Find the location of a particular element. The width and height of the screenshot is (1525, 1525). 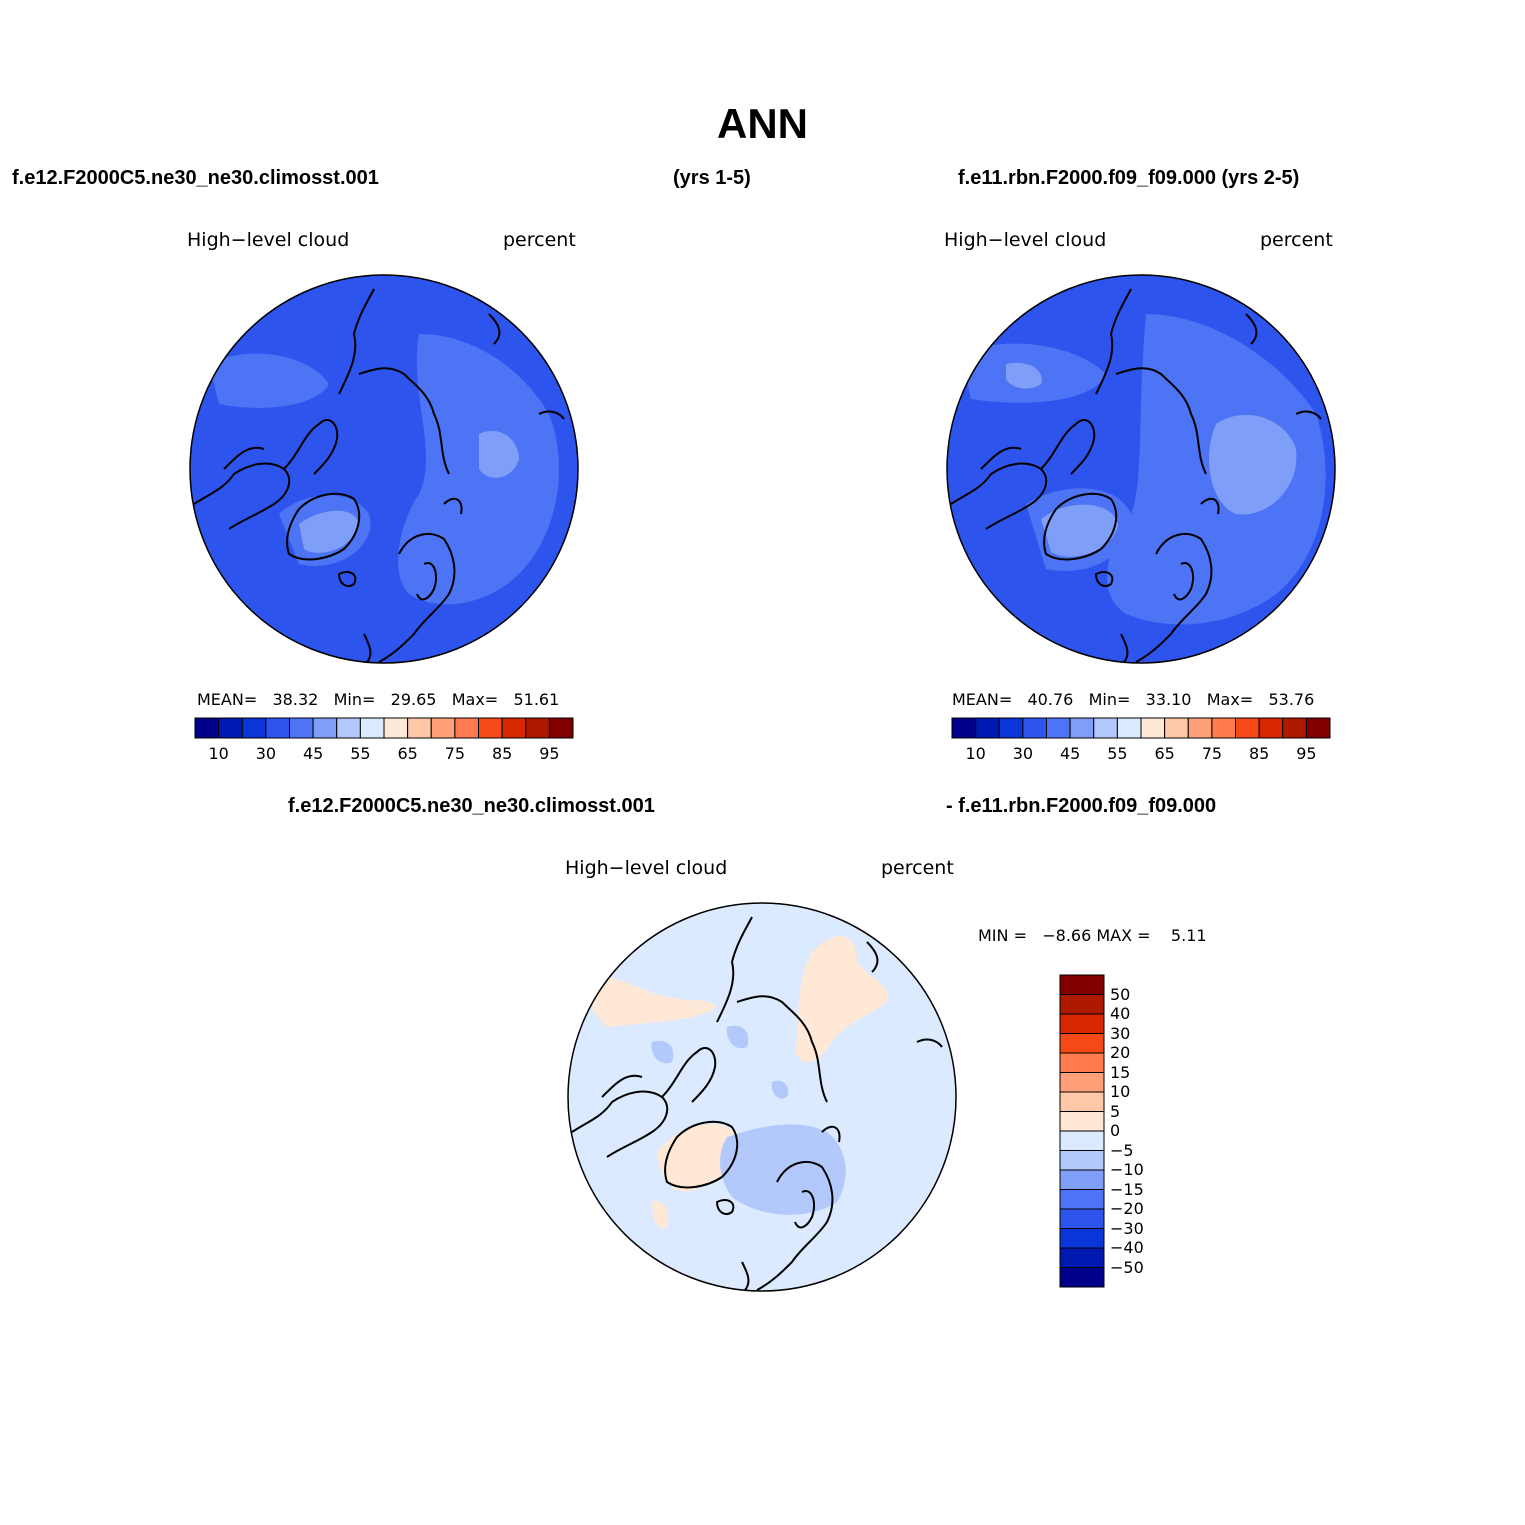

left-min-label: Min= is located at coordinates (354, 699).